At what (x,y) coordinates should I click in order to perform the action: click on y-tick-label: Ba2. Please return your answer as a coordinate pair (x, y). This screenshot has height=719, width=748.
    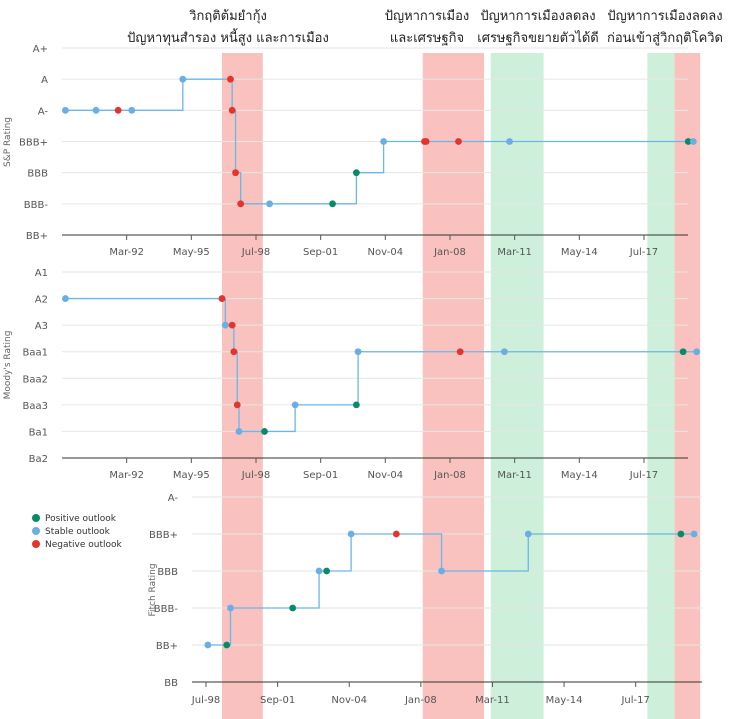
    Looking at the image, I should click on (38, 459).